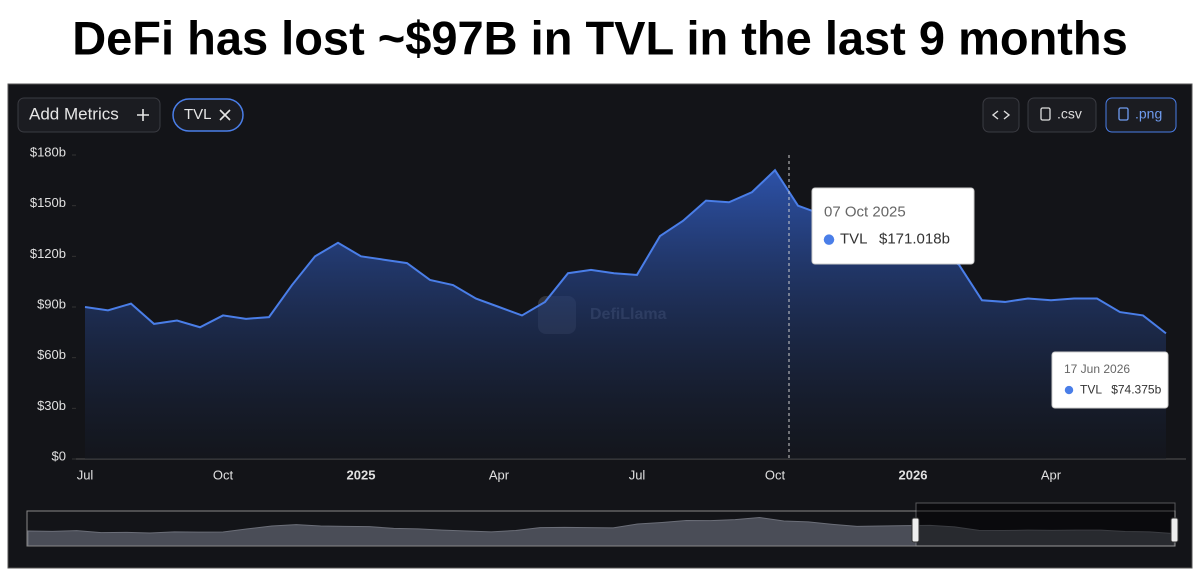  Describe the element at coordinates (59, 455) in the screenshot. I see `y-tick-label: $0` at that location.